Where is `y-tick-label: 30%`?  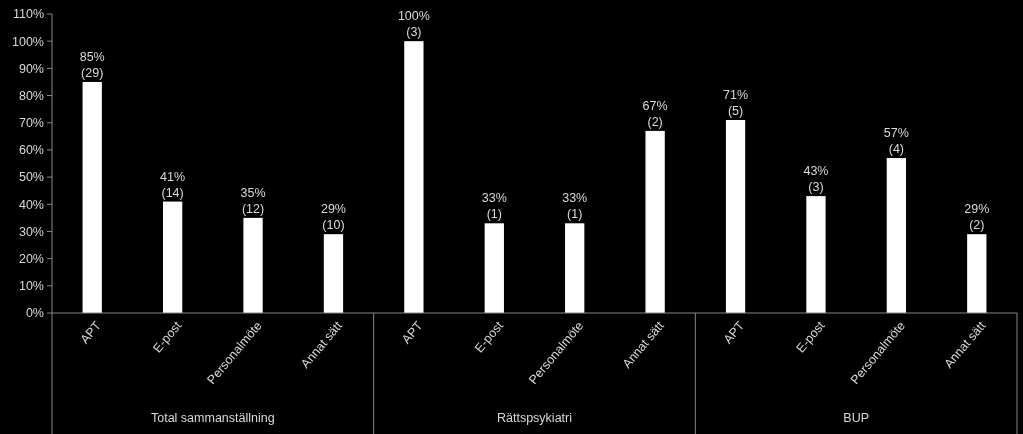 y-tick-label: 30% is located at coordinates (31, 231).